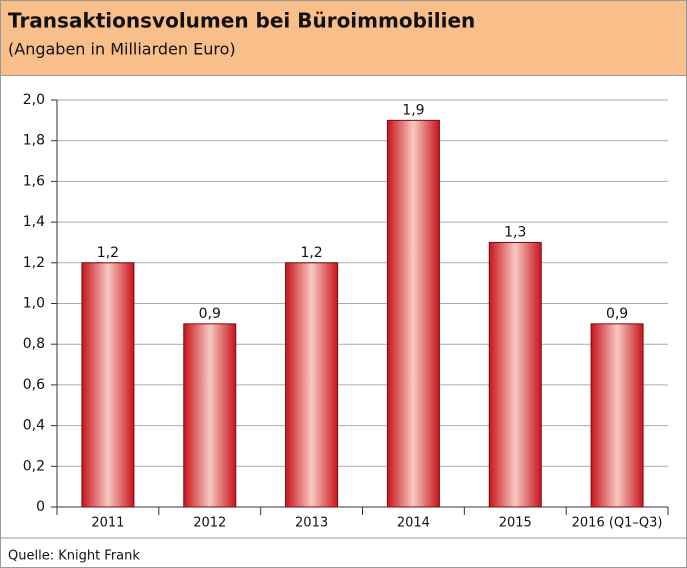  What do you see at coordinates (343, 38) in the screenshot?
I see `header` at bounding box center [343, 38].